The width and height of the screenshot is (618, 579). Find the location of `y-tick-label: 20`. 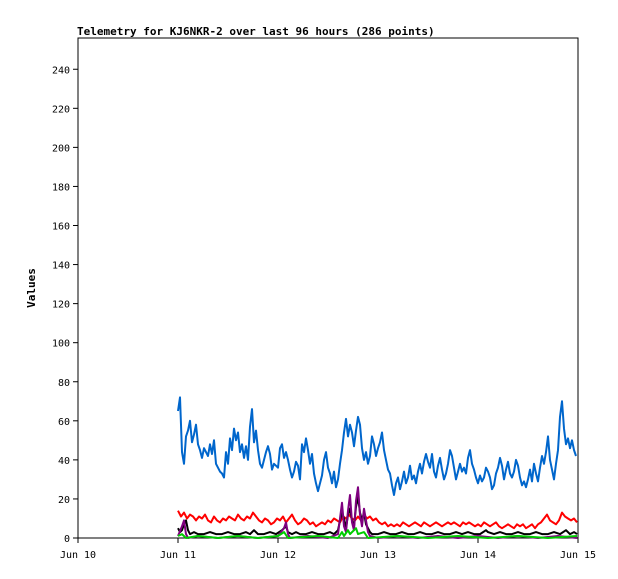

y-tick-label: 20 is located at coordinates (64, 500).